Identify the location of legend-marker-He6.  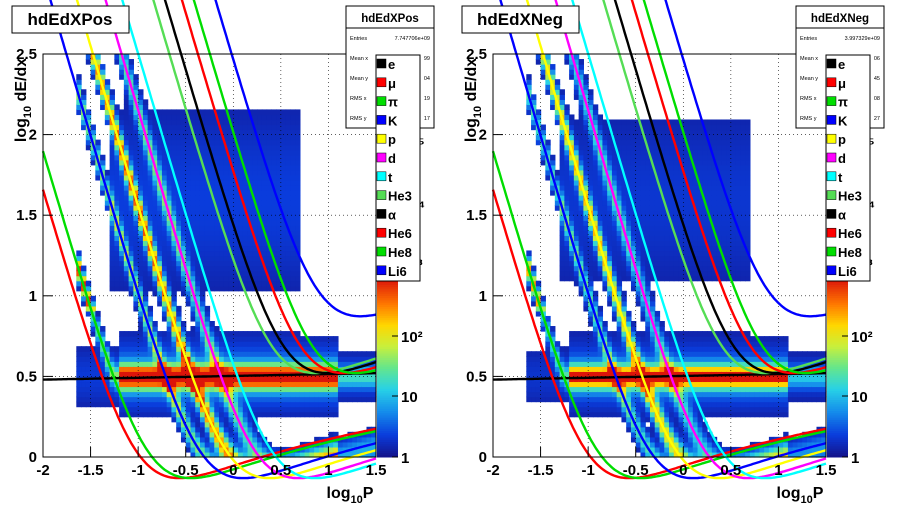
(381, 232).